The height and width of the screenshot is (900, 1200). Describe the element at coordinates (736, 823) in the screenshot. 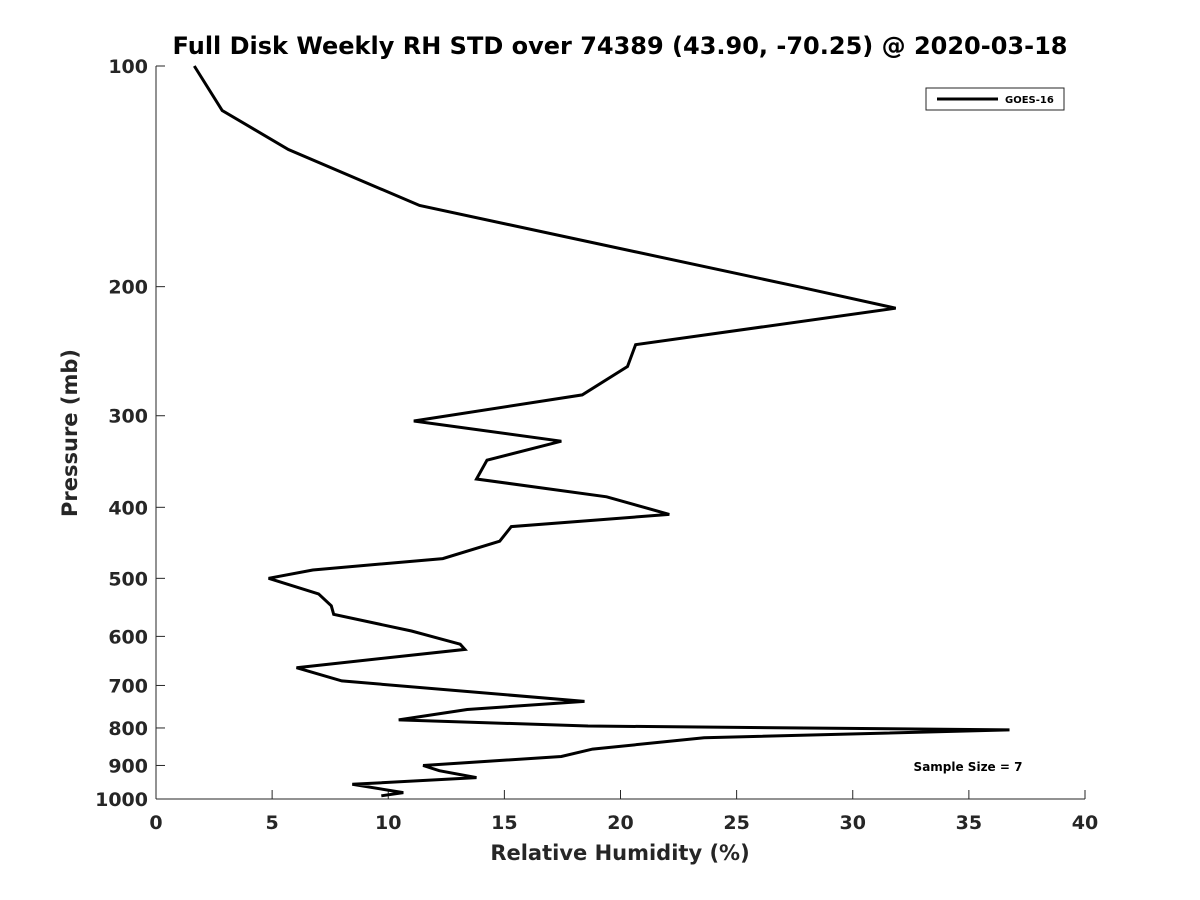

I see `x-tick-label: 25` at that location.